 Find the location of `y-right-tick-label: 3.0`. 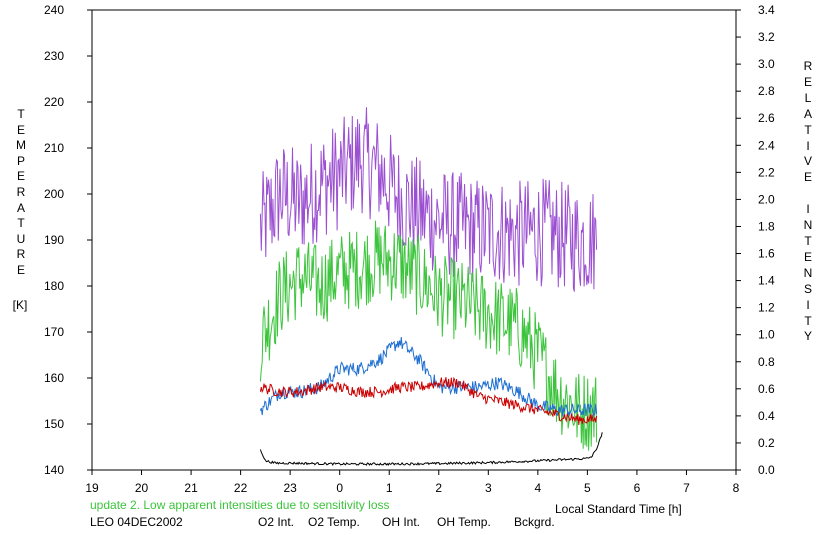

y-right-tick-label: 3.0 is located at coordinates (766, 64).